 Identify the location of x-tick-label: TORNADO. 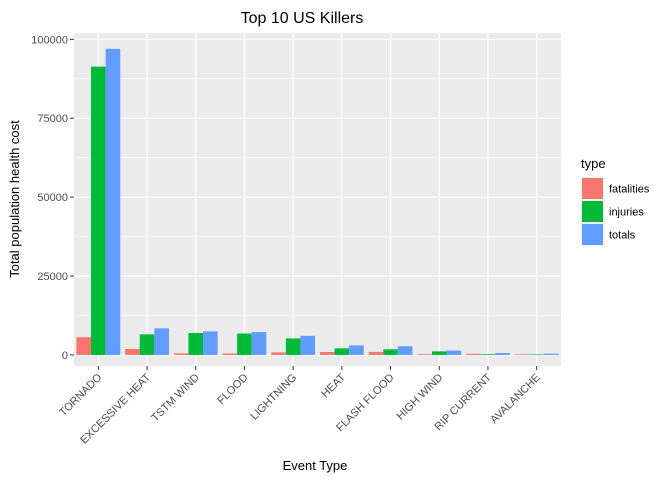
(81, 395).